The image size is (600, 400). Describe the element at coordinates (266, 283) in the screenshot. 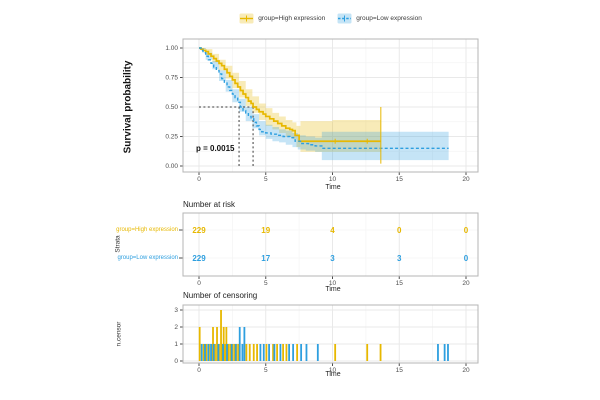

I see `risk-xtick-label: 5` at that location.